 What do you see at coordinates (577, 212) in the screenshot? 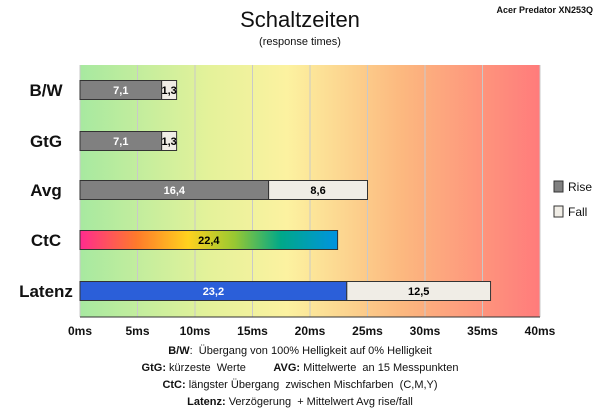
I see `legend-label-fall: Fall` at bounding box center [577, 212].